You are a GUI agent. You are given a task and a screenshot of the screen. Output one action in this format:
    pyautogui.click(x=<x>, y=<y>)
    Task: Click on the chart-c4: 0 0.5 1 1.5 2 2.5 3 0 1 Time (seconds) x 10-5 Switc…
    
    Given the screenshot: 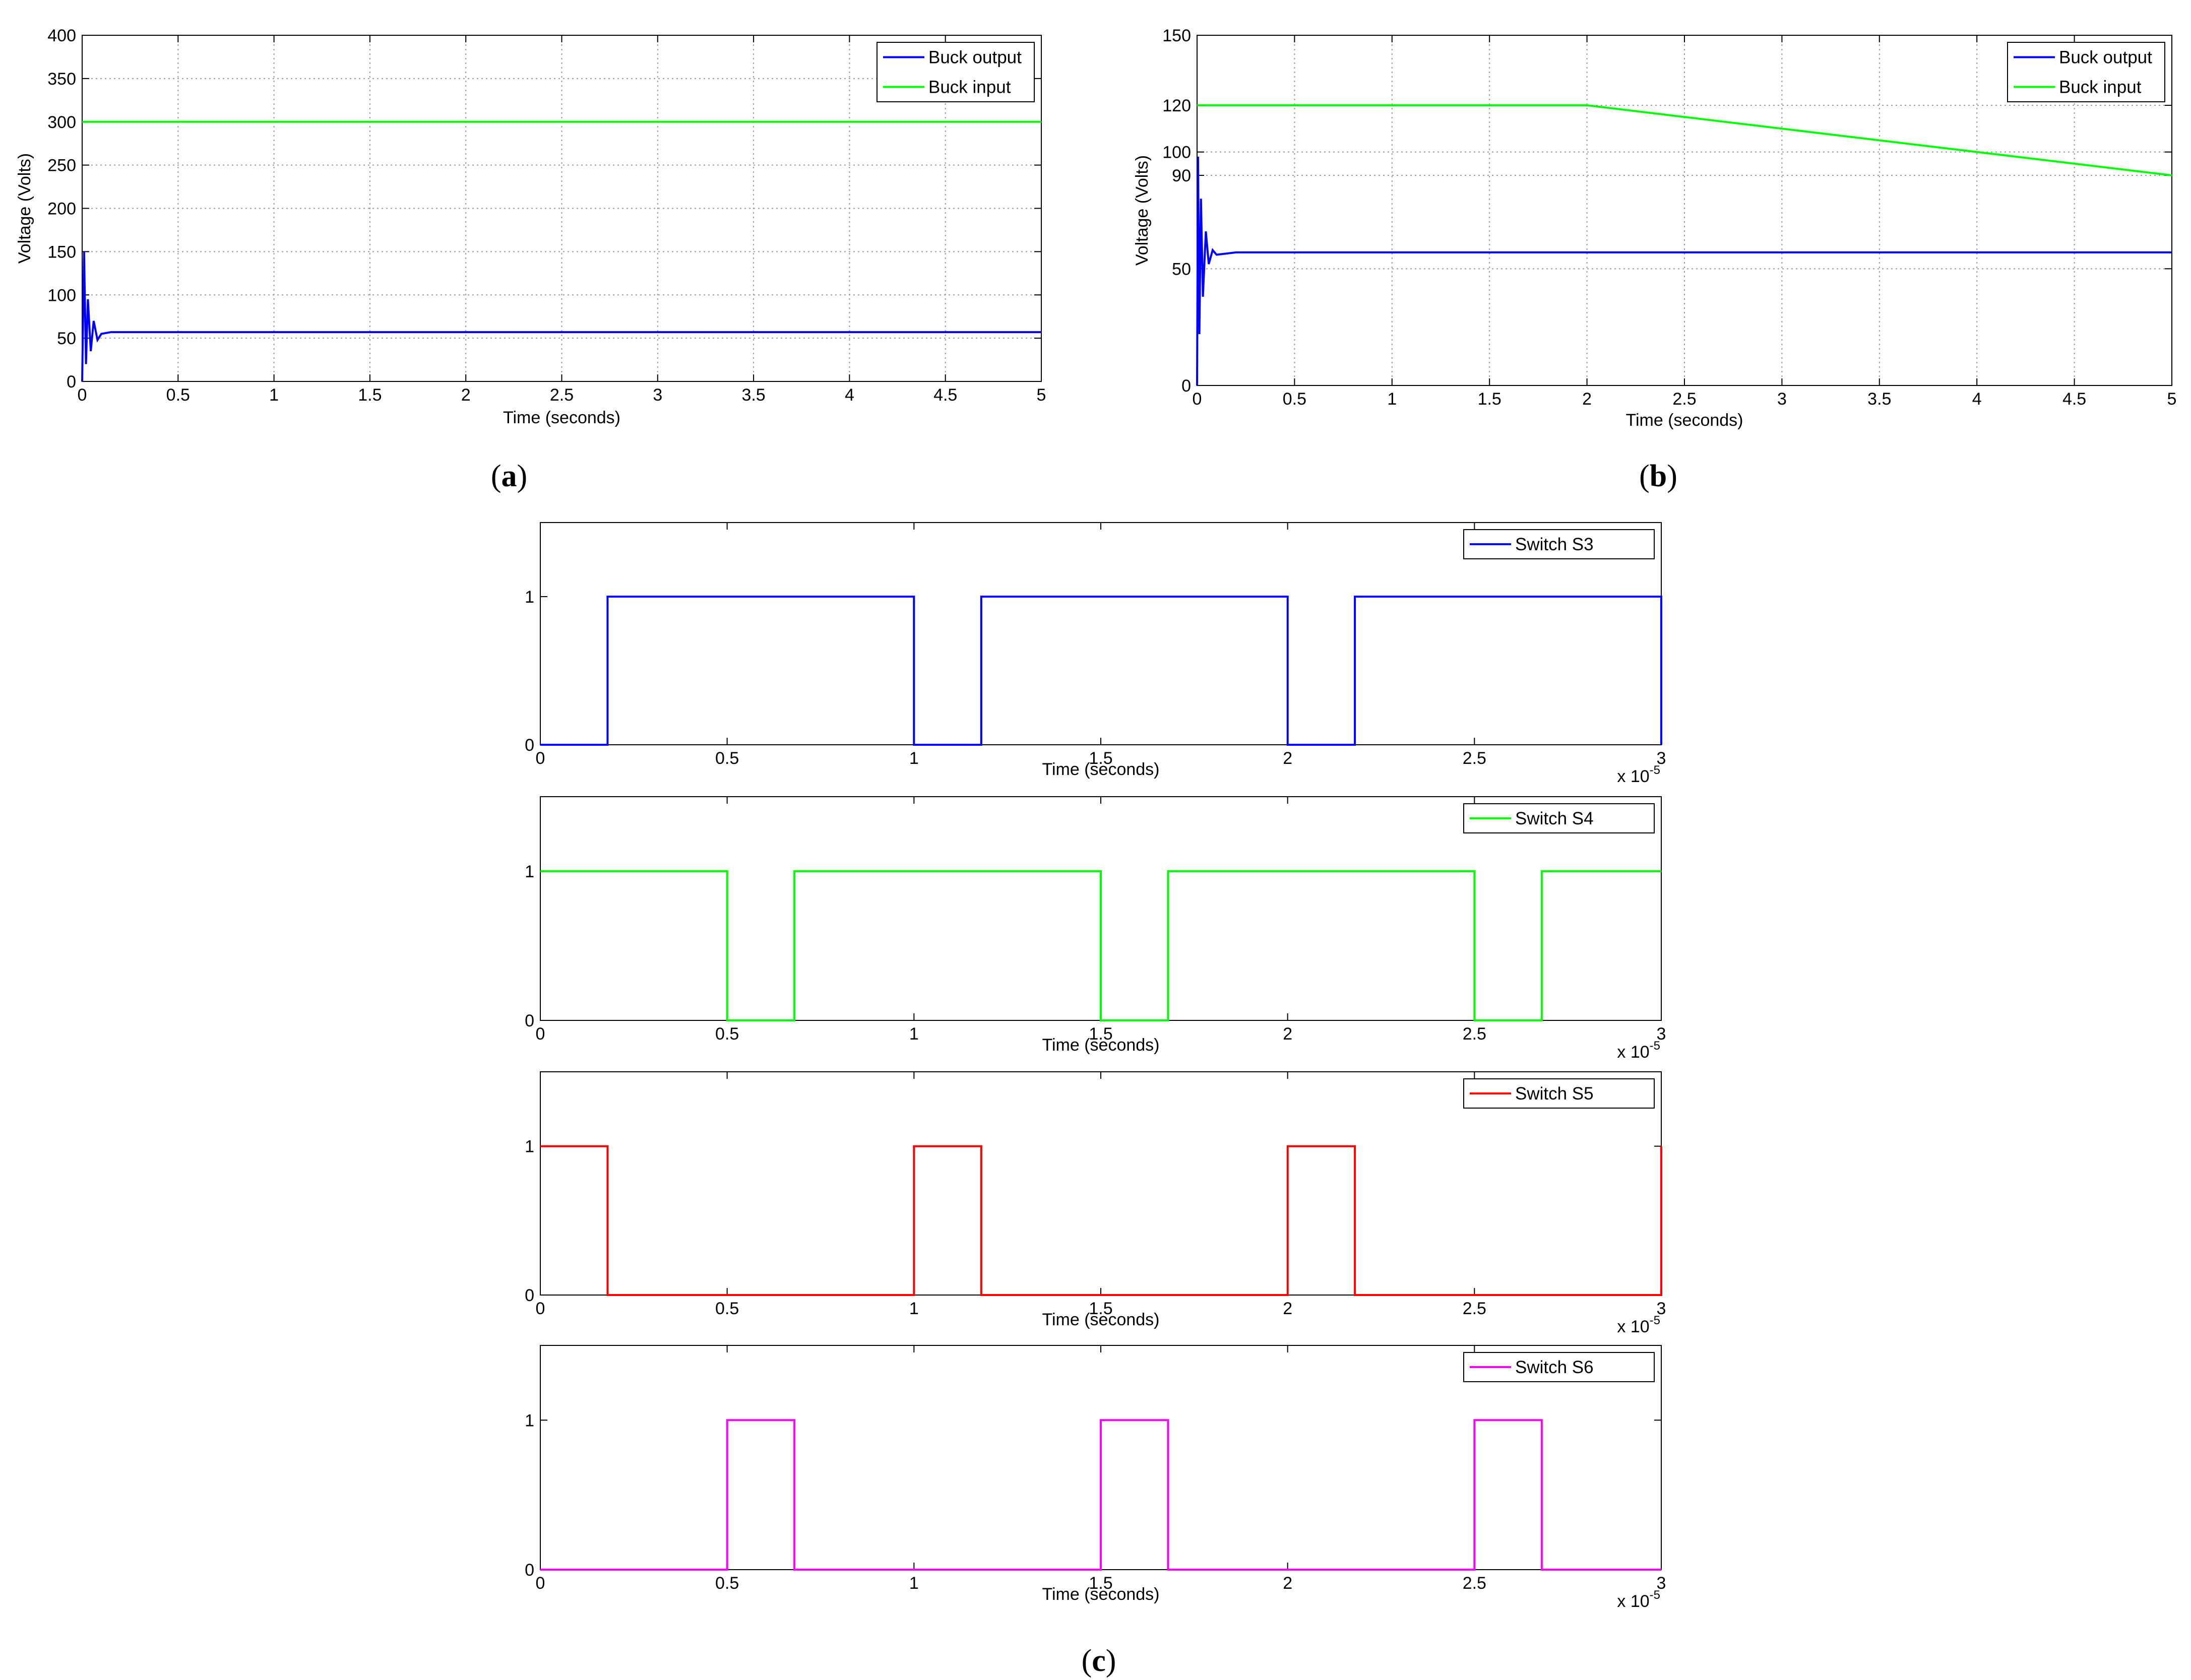 What is the action you would take?
    pyautogui.click(x=1095, y=1478)
    